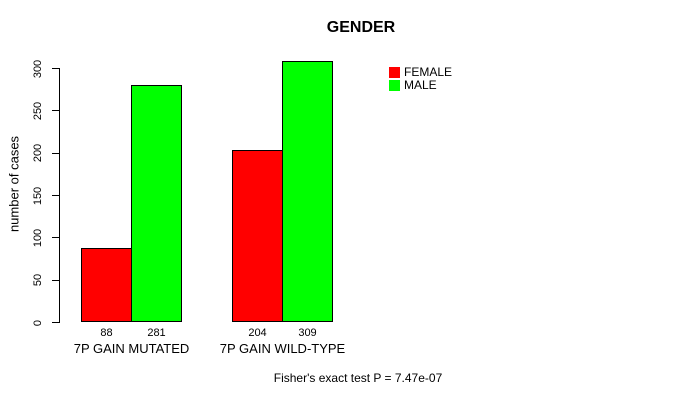 This screenshot has height=400, width=690. What do you see at coordinates (38, 322) in the screenshot?
I see `y-axis-tick-label: 0` at bounding box center [38, 322].